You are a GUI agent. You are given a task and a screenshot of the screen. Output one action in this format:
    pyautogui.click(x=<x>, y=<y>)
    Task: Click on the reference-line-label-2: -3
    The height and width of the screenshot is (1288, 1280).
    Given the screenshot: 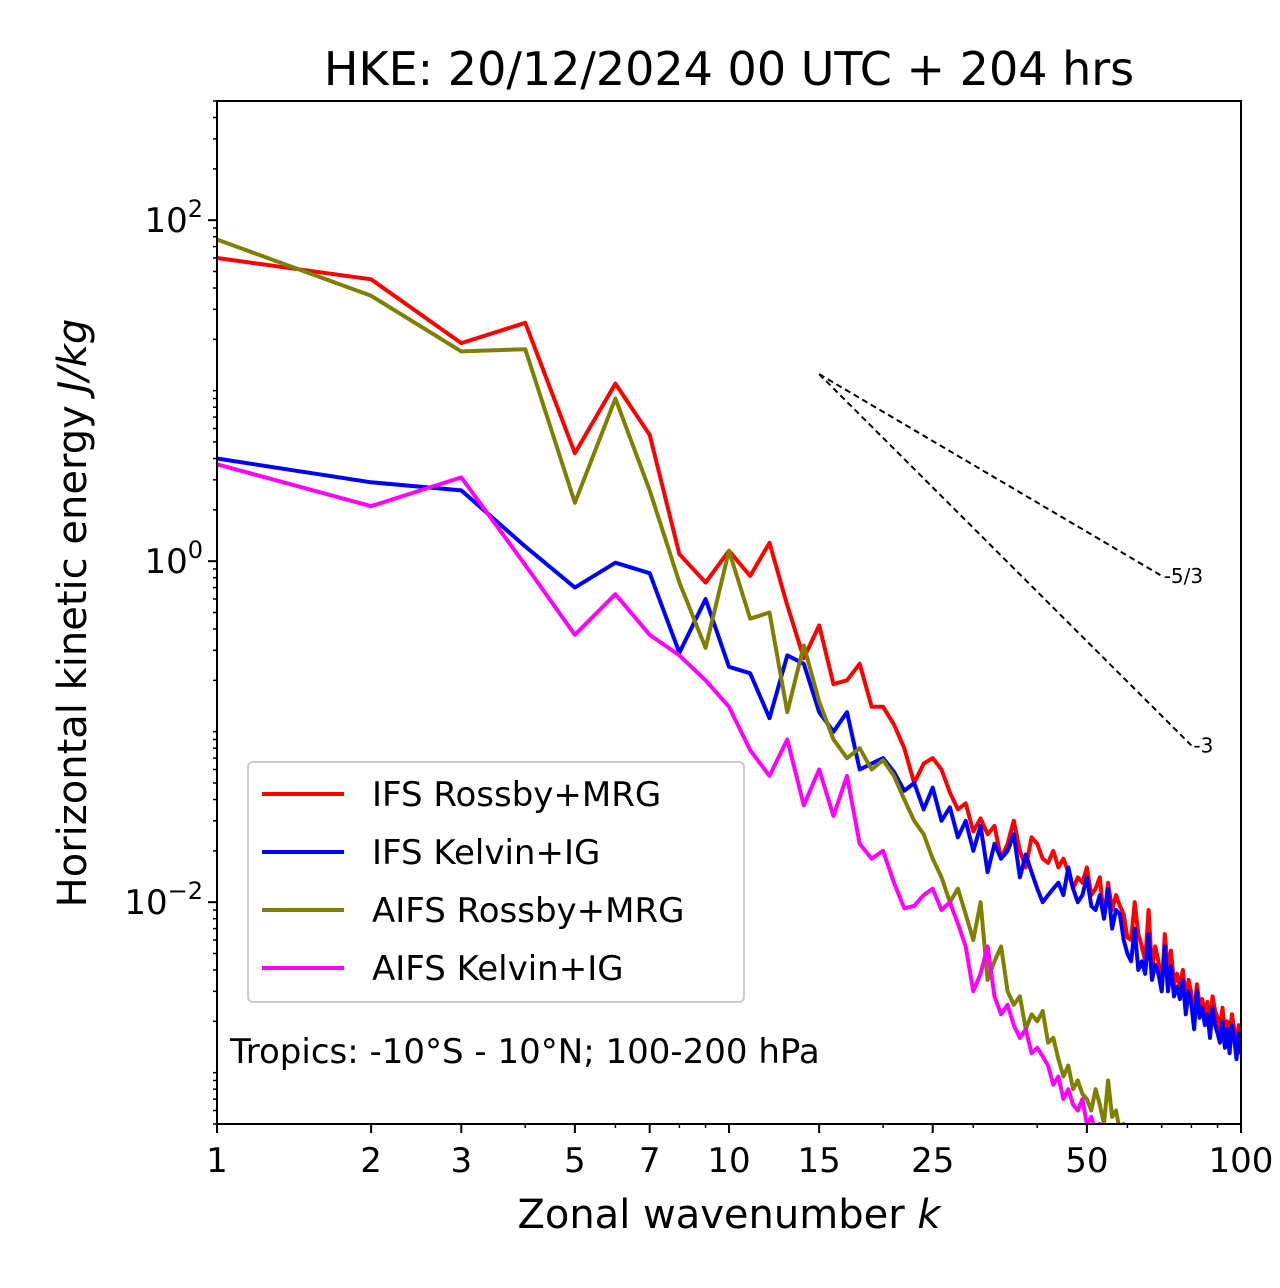 What is the action you would take?
    pyautogui.click(x=1203, y=745)
    